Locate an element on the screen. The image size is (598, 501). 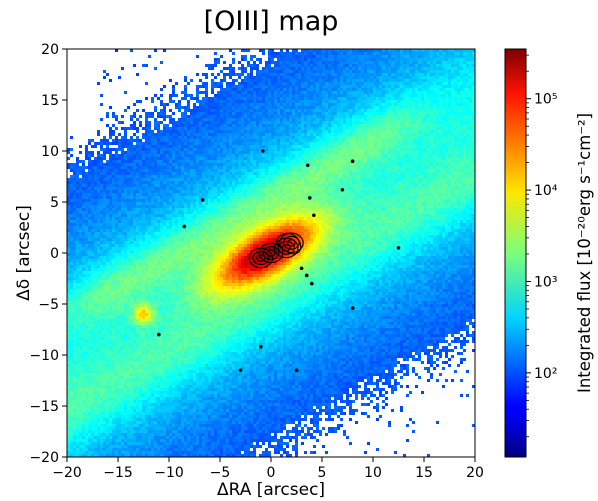
flux-contours is located at coordinates (276, 250).